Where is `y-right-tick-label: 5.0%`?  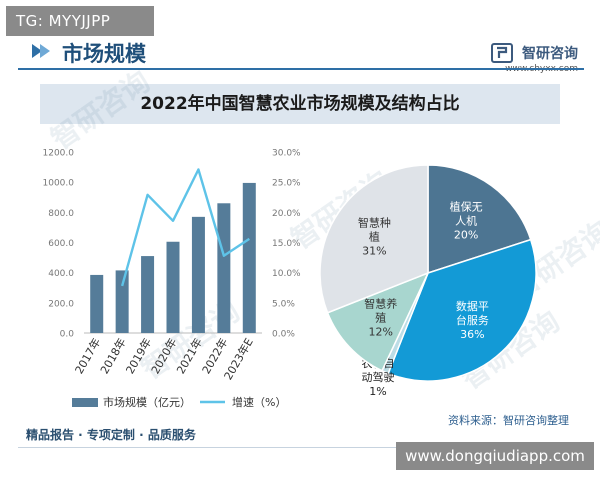
y-right-tick-label: 5.0% is located at coordinates (283, 304).